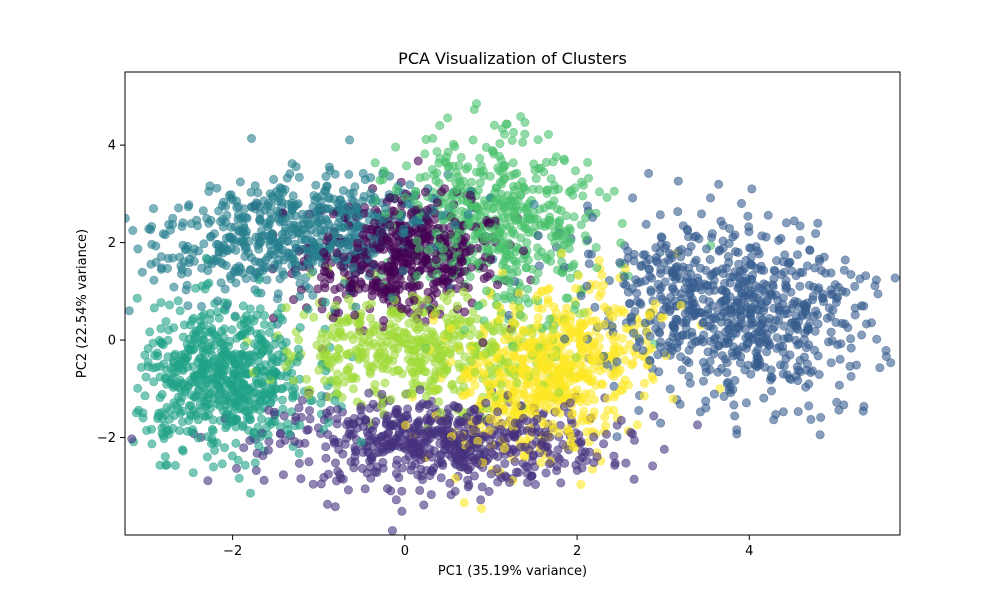  What do you see at coordinates (112, 341) in the screenshot?
I see `y-tick-label: 0` at bounding box center [112, 341].